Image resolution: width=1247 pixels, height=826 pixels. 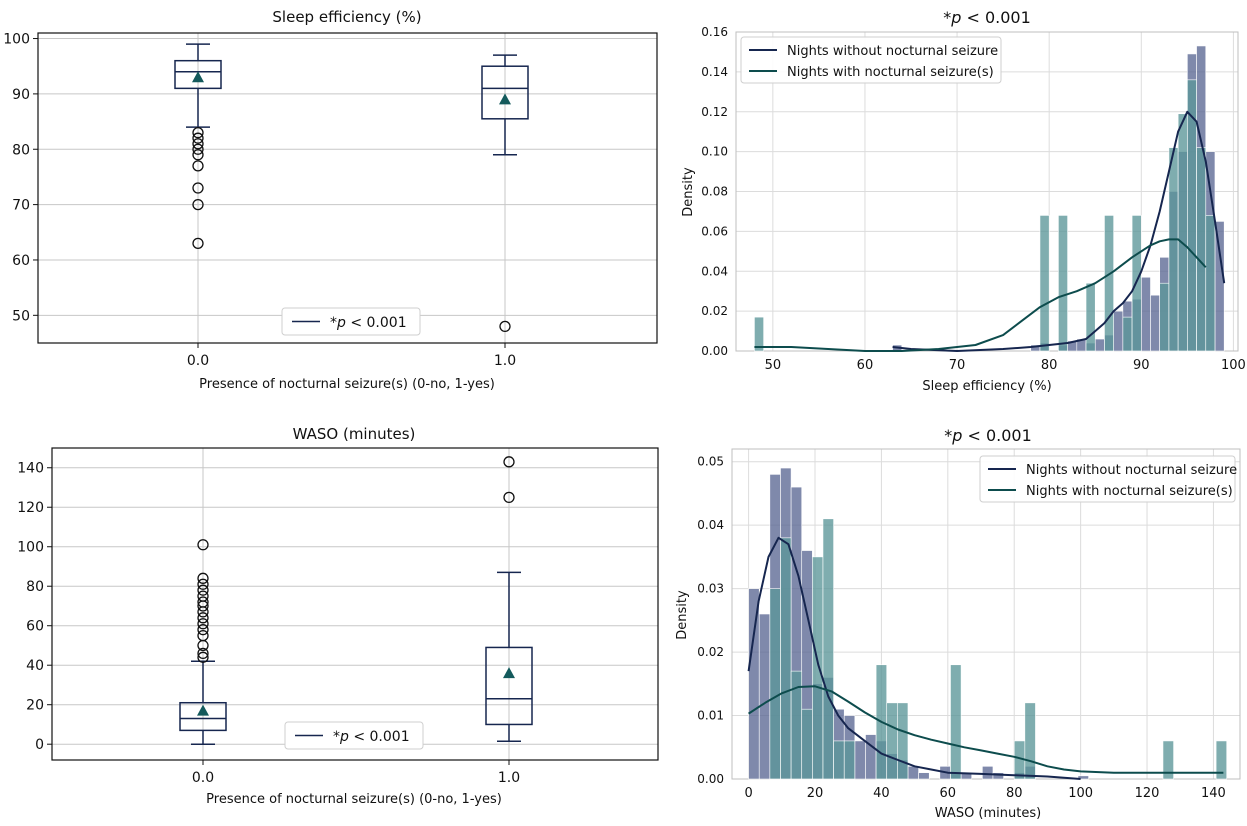 What do you see at coordinates (1147, 793) in the screenshot?
I see `x-tick-label: 120` at bounding box center [1147, 793].